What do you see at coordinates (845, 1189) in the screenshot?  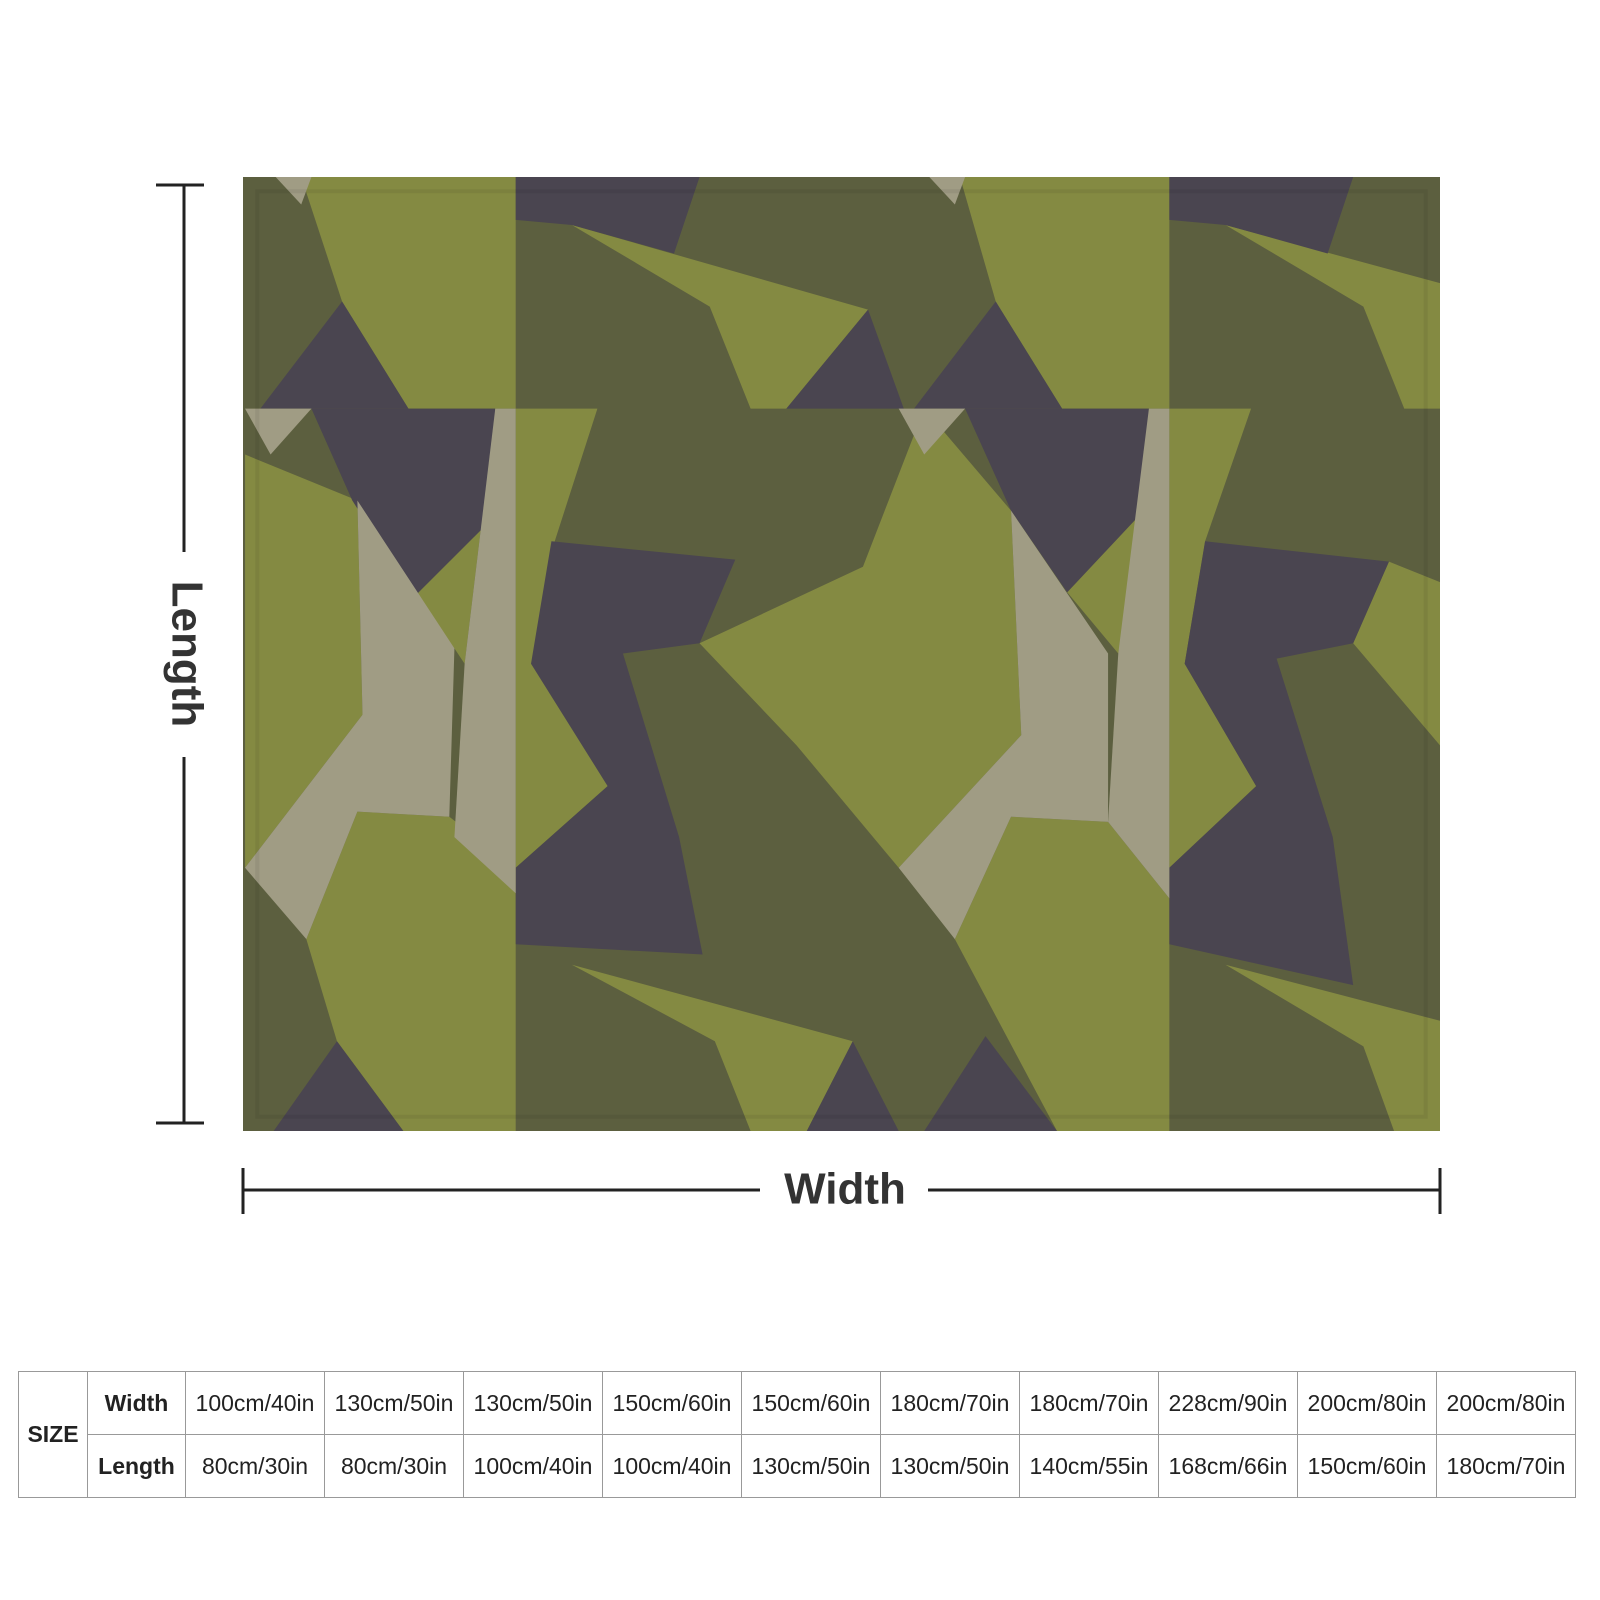 I see `width-label: Width` at bounding box center [845, 1189].